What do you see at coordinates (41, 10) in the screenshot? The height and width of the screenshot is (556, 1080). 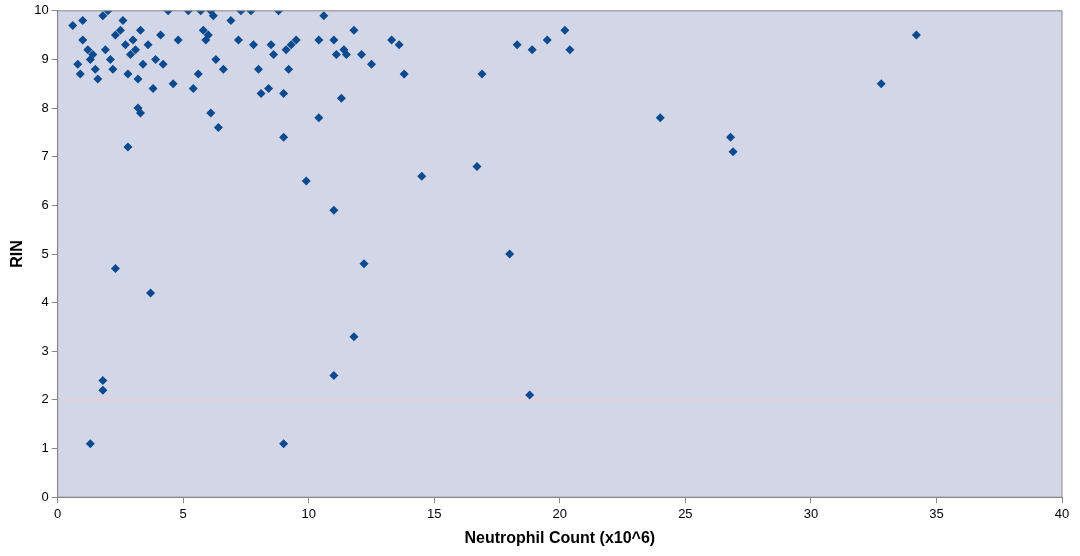 I see `y-tick-label: 10` at bounding box center [41, 10].